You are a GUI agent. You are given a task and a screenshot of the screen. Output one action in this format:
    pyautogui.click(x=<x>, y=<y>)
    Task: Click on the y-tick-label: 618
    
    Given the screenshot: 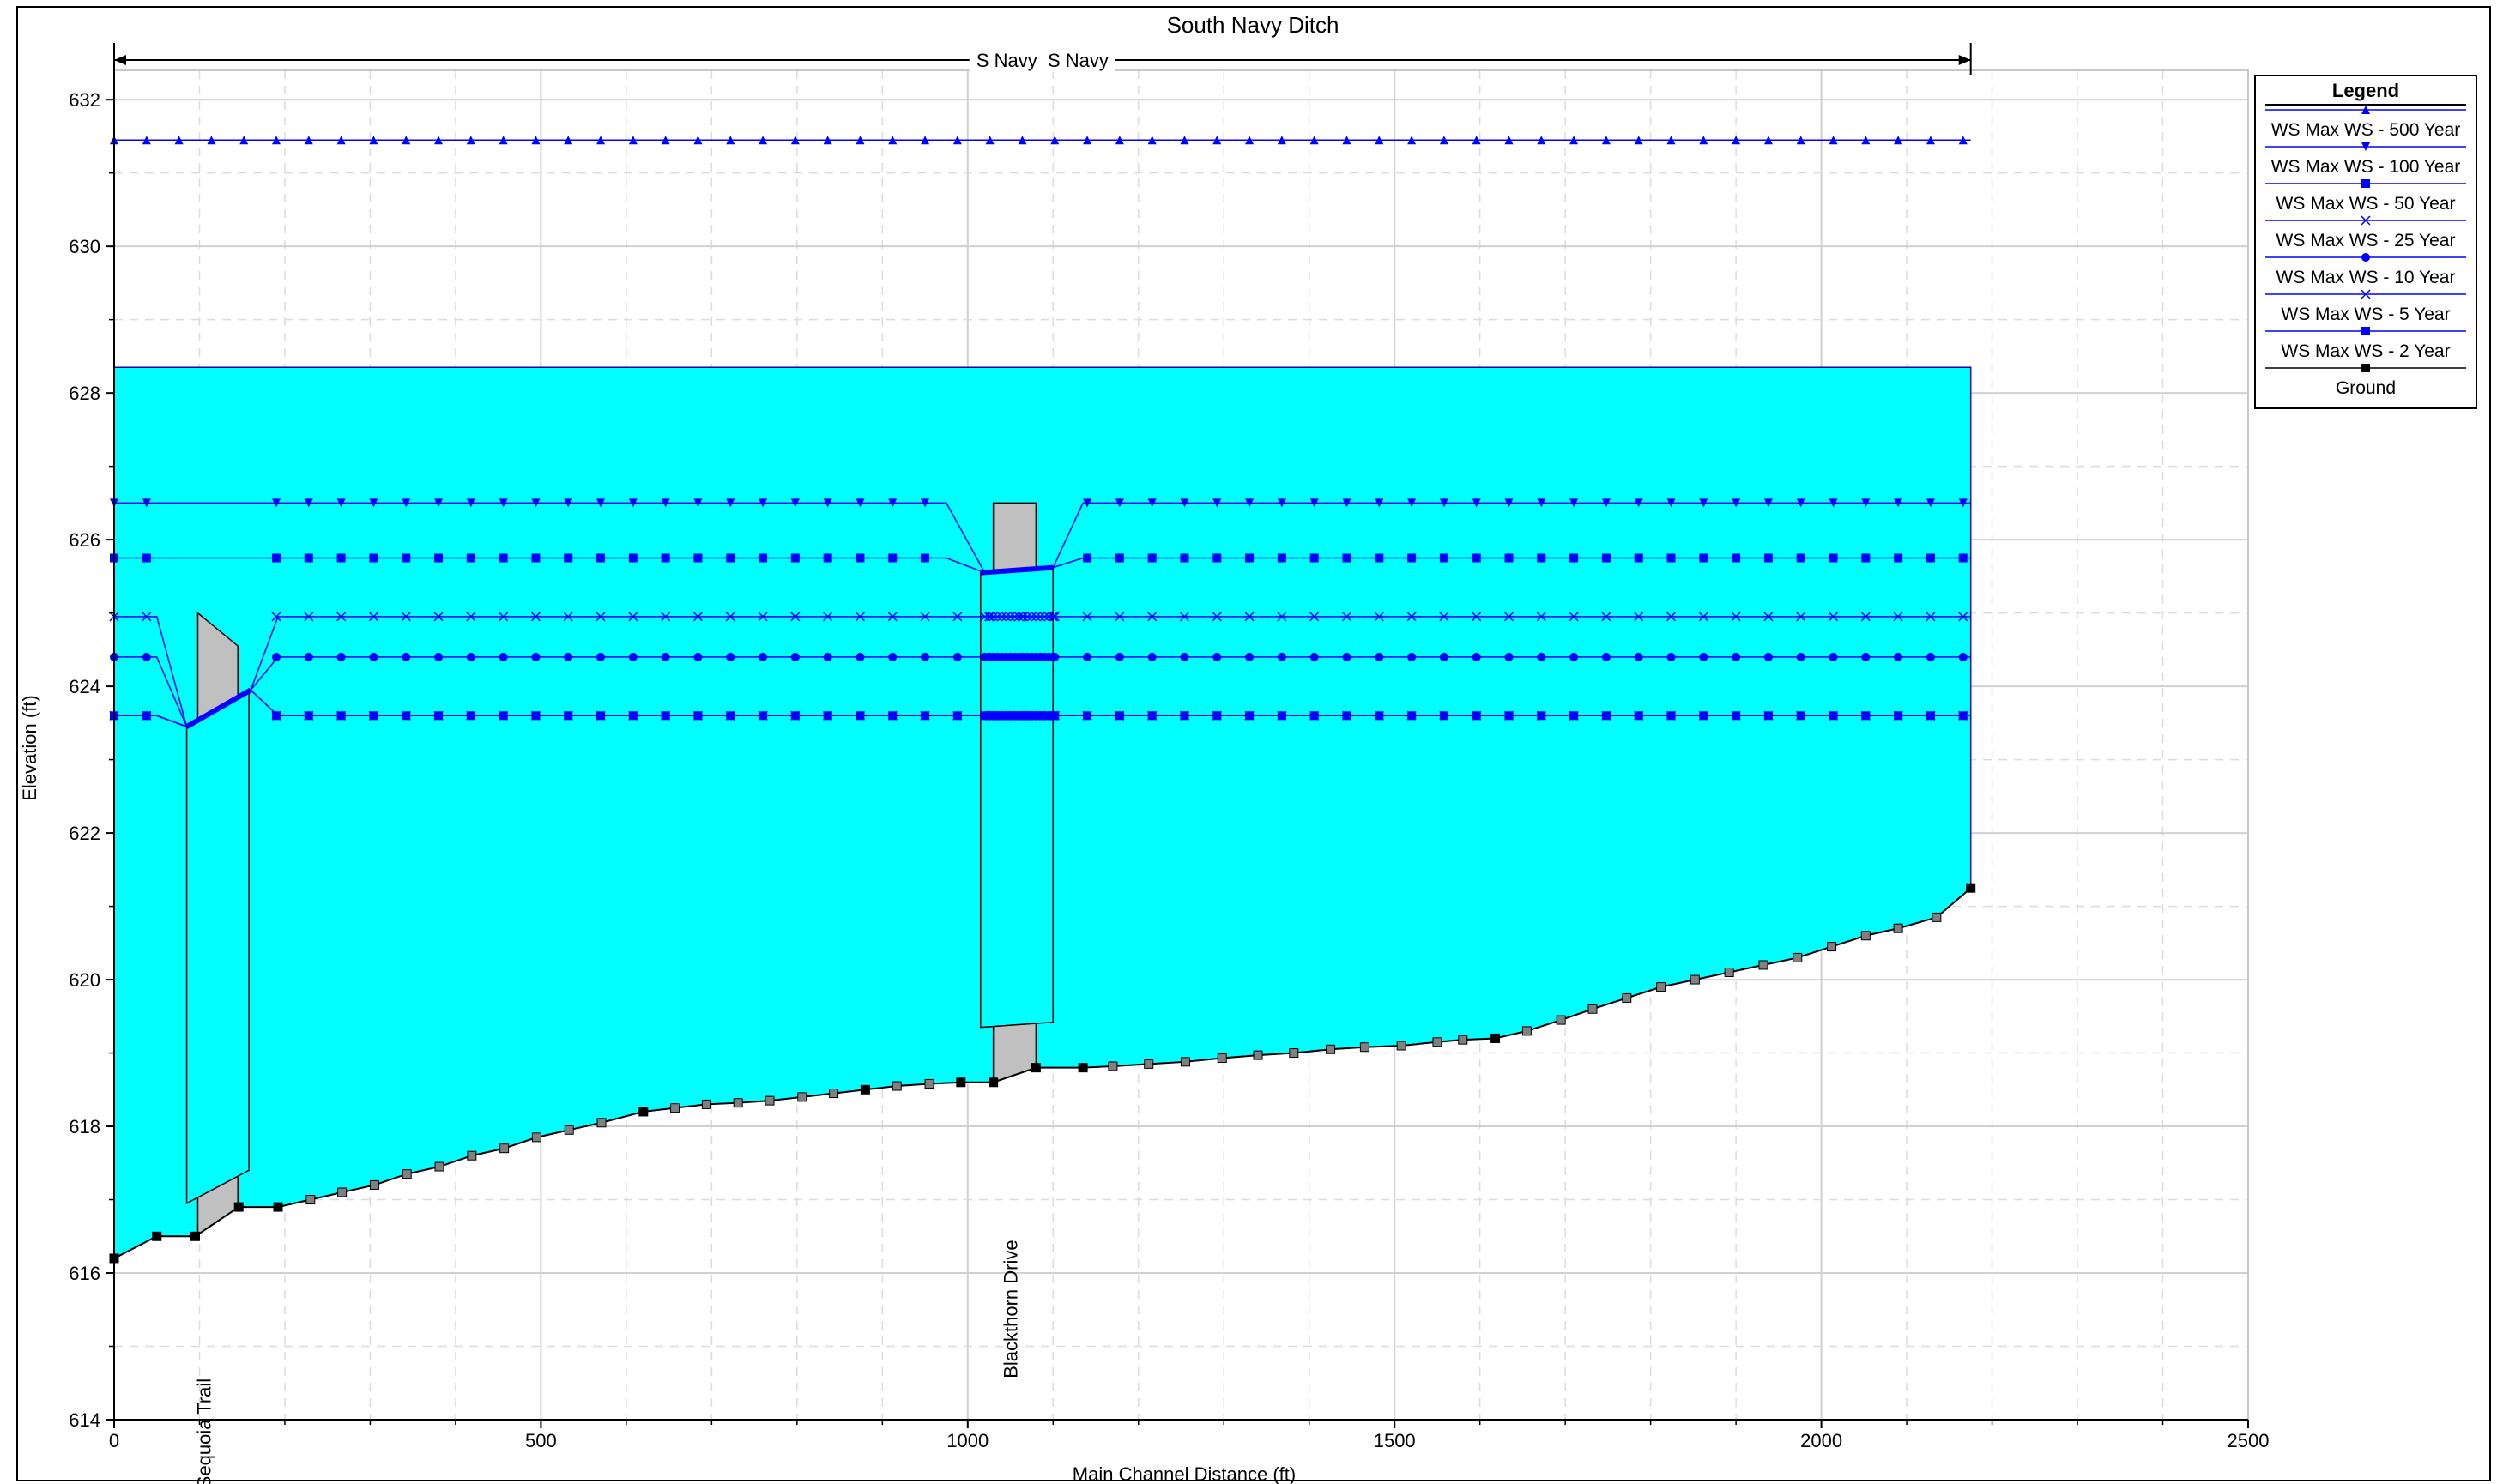 What is the action you would take?
    pyautogui.click(x=84, y=1126)
    